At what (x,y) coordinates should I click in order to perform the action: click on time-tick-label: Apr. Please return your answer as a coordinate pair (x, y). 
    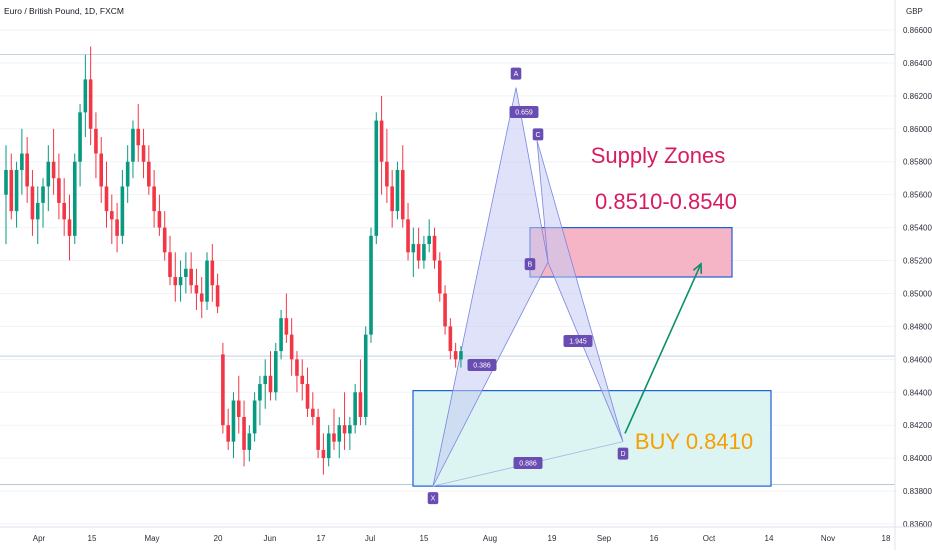
    Looking at the image, I should click on (39, 538).